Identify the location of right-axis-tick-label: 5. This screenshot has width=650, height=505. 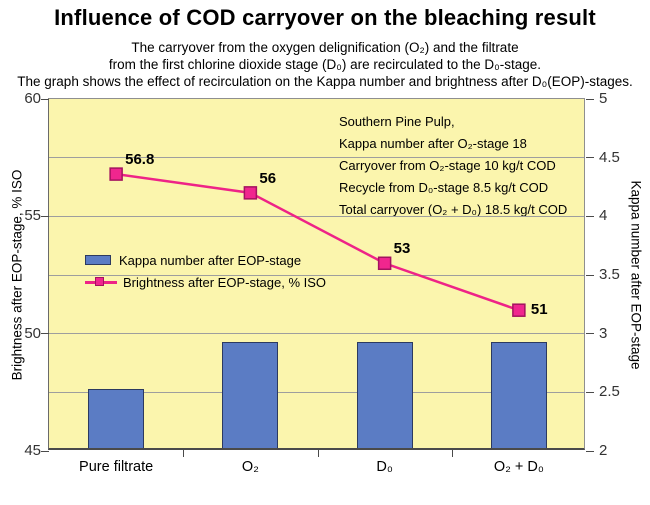
(603, 98).